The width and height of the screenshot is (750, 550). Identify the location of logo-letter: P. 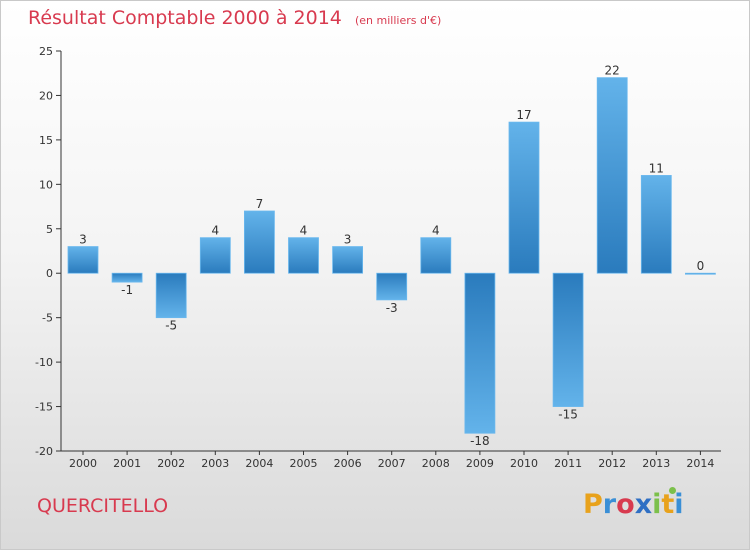
(593, 504).